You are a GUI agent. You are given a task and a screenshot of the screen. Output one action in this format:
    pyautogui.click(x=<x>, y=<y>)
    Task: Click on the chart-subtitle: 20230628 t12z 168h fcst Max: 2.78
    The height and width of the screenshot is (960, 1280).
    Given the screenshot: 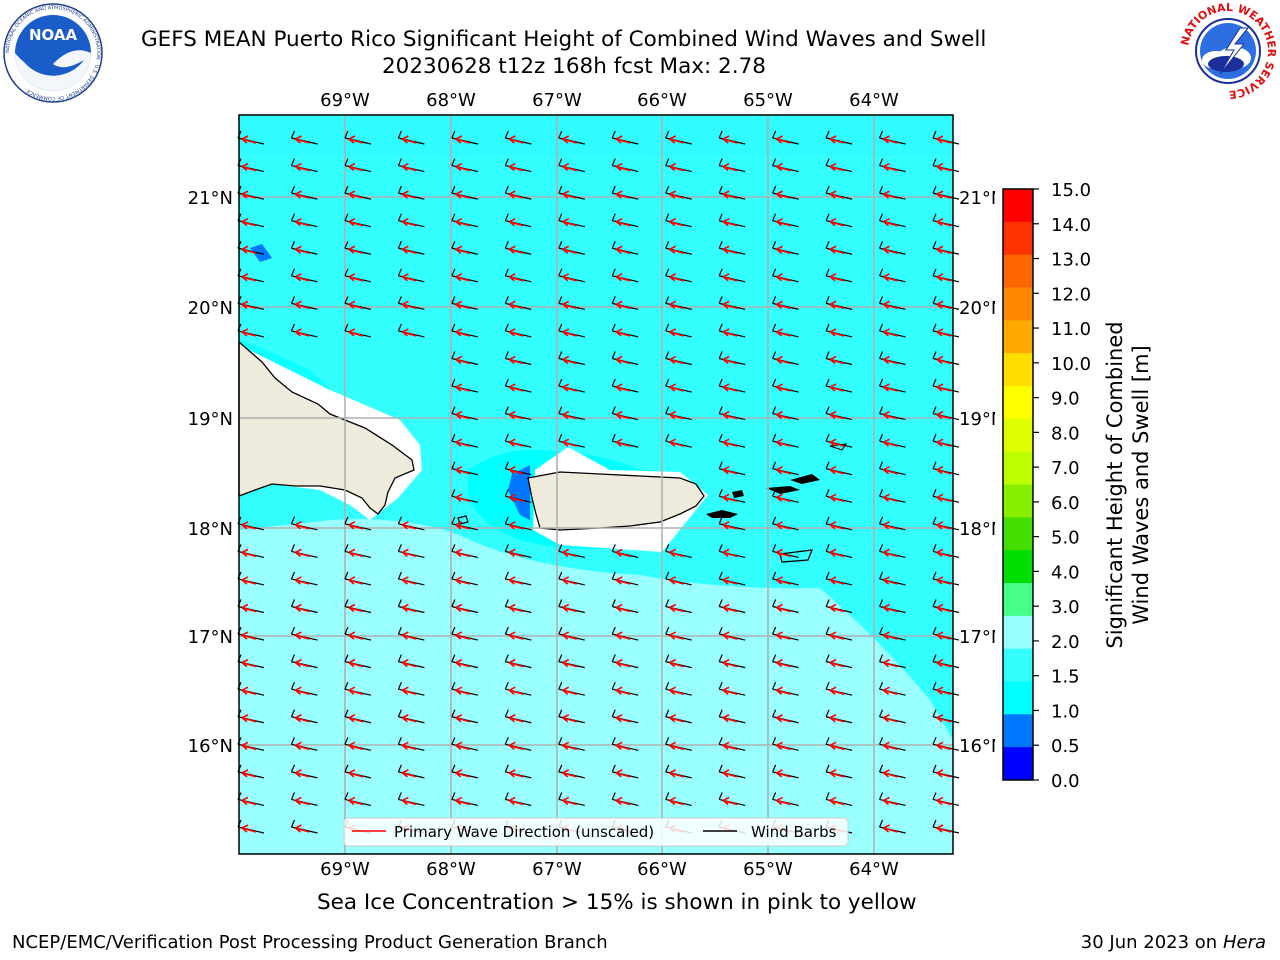 What is the action you would take?
    pyautogui.click(x=574, y=66)
    